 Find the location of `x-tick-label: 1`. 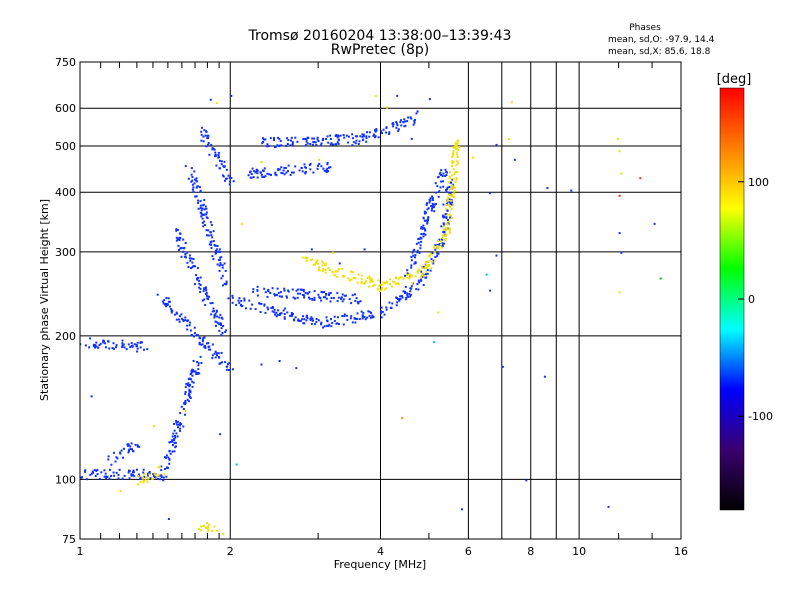

x-tick-label: 1 is located at coordinates (80, 551).